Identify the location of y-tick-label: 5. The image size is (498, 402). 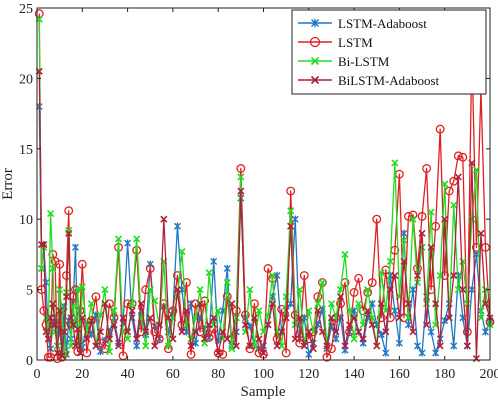
(29, 291).